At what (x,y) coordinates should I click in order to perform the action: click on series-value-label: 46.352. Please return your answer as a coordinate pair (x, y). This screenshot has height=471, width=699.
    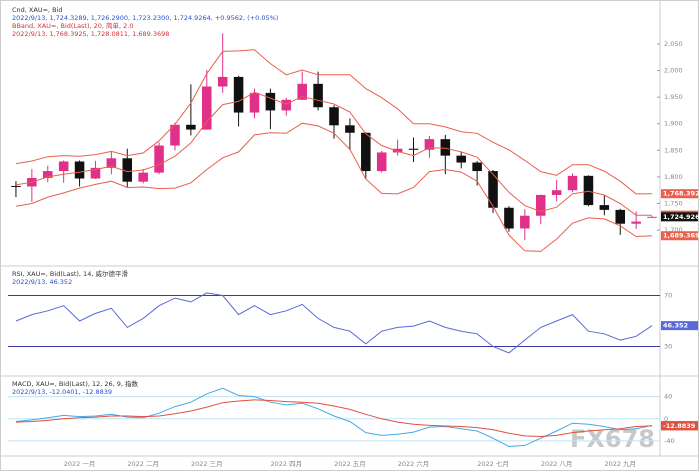
    Looking at the image, I should click on (675, 326).